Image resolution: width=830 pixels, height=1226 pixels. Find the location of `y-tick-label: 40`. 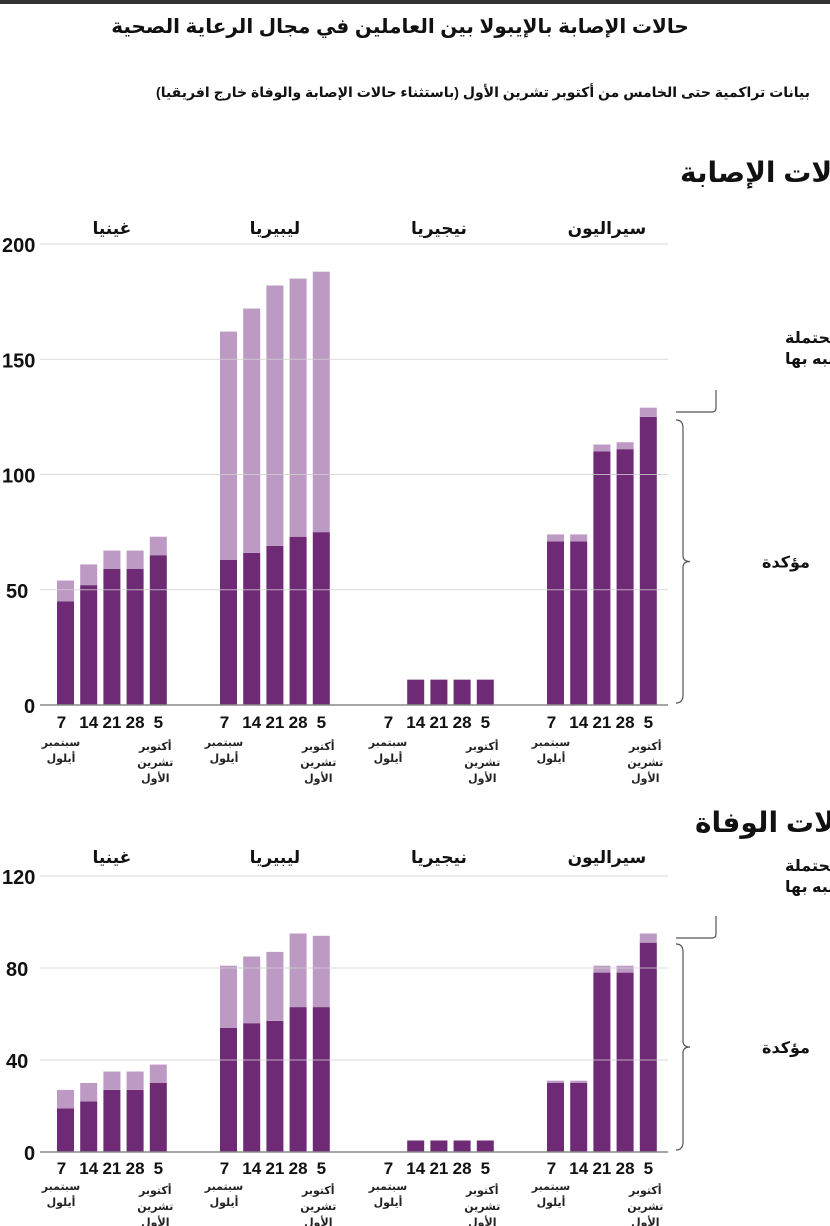

y-tick-label: 40 is located at coordinates (17, 1062).